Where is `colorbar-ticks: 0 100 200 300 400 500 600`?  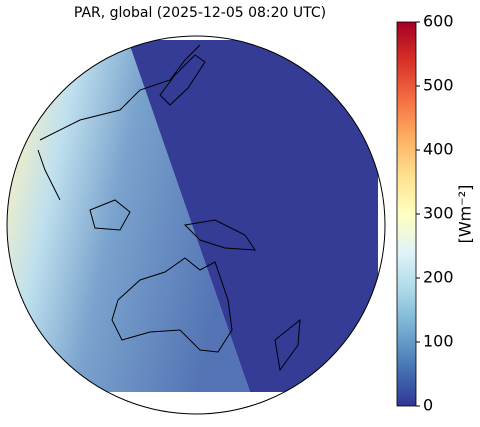
colorbar-ticks: 0 100 200 300 400 500 600 is located at coordinates (435, 213).